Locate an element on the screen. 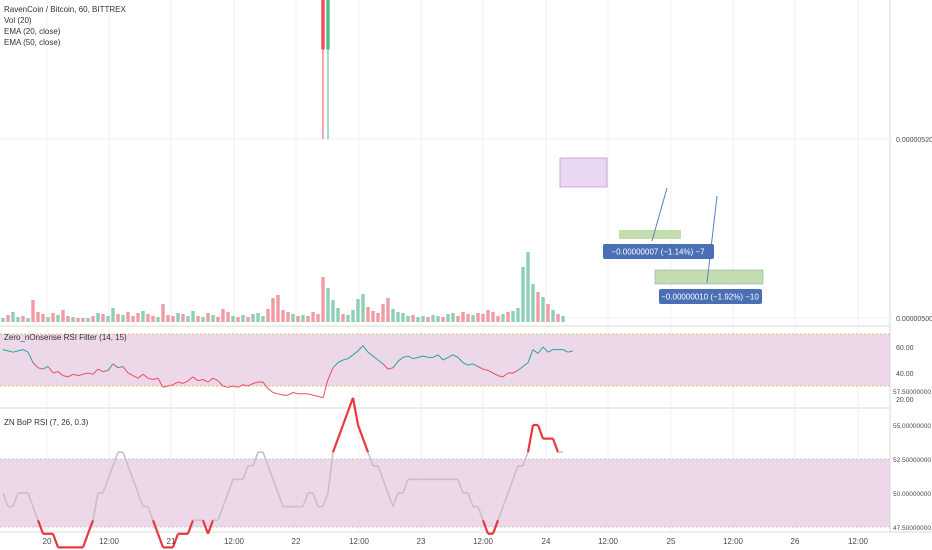 The image size is (932, 550). rsi-filter-title: Zero_nOnsense RSI Filter (14, 15) is located at coordinates (65, 337).